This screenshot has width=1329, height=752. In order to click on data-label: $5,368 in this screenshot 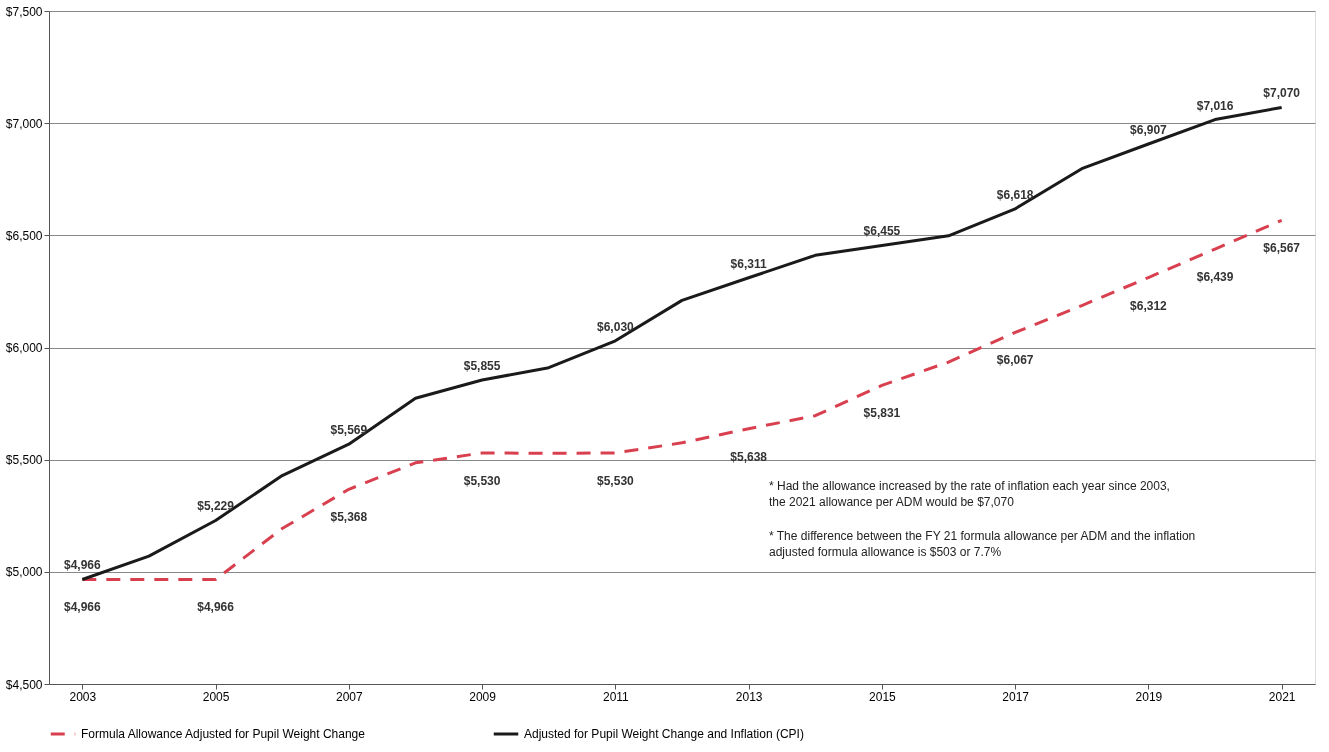, I will do `click(349, 517)`.